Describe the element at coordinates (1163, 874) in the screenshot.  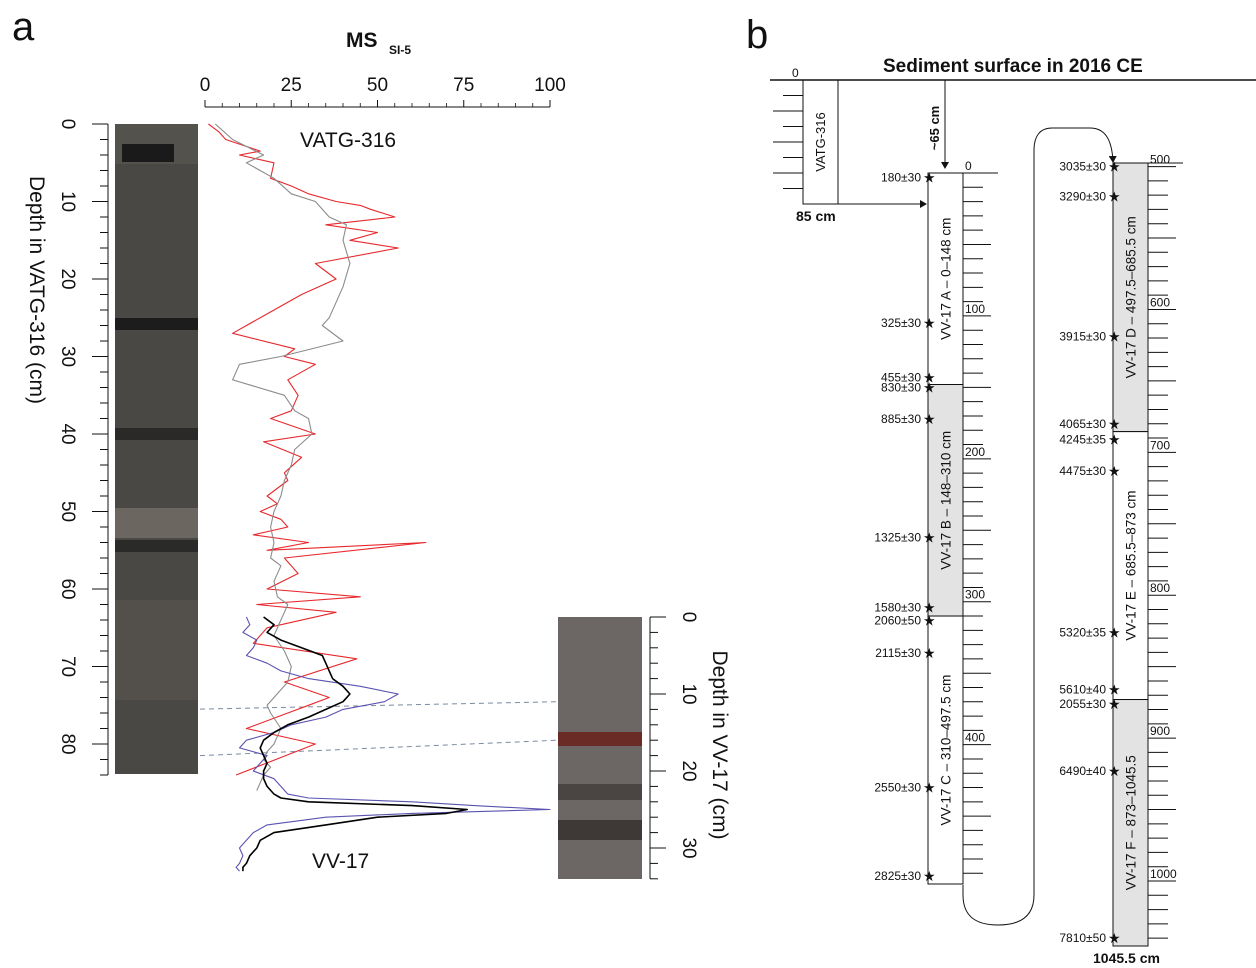
I see `depth-scale-label: 1000` at that location.